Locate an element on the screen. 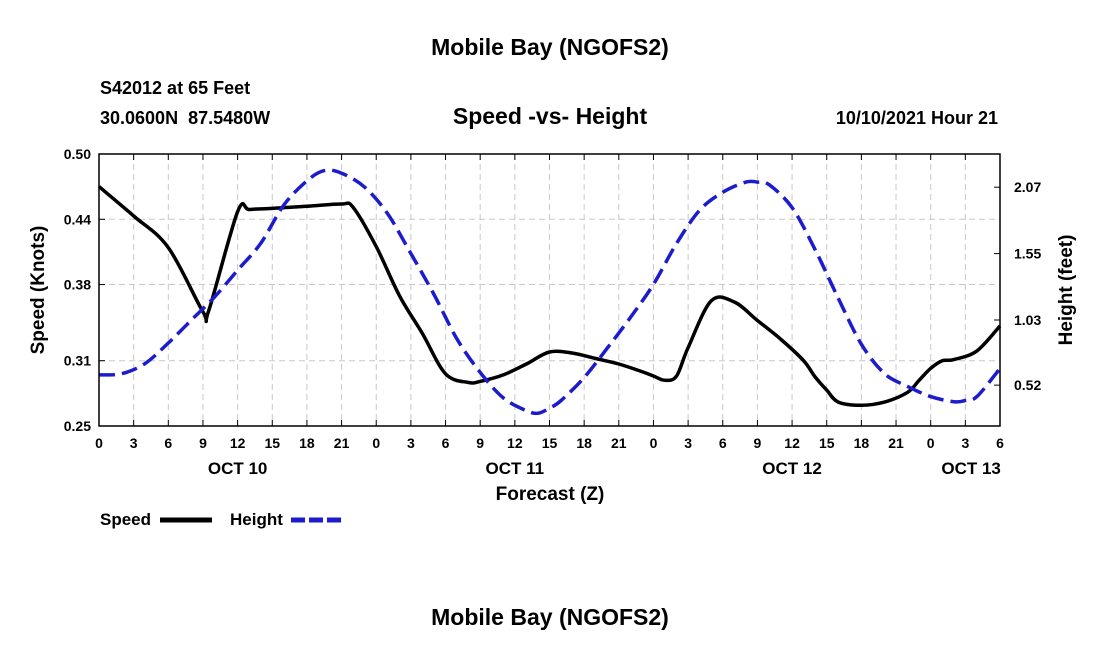 Image resolution: width=1100 pixels, height=650 pixels. station-label: S42012 at 65 Feet is located at coordinates (175, 88).